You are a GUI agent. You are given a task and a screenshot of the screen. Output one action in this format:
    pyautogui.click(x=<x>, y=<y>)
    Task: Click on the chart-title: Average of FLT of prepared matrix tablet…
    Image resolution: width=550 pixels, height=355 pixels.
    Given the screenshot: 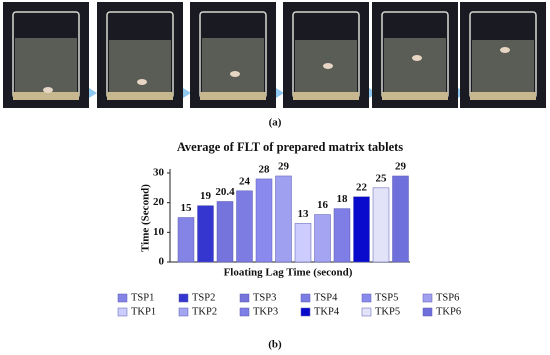 What is the action you would take?
    pyautogui.click(x=290, y=147)
    